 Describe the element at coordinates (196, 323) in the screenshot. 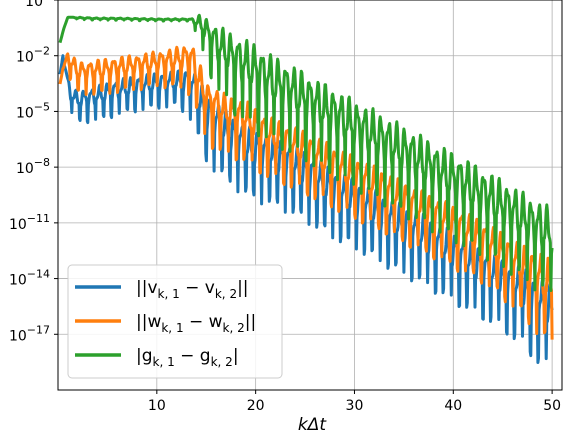

I see `legend-label: ||wk, 1 − wk, 2||` at that location.